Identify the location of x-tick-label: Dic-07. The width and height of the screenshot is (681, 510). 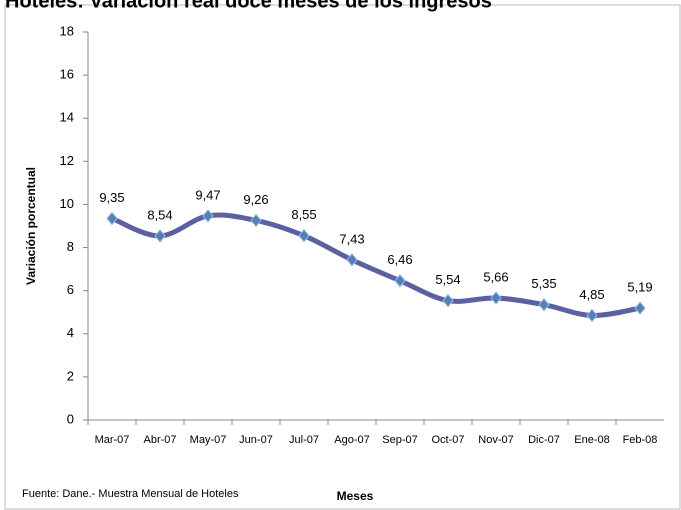
(544, 440).